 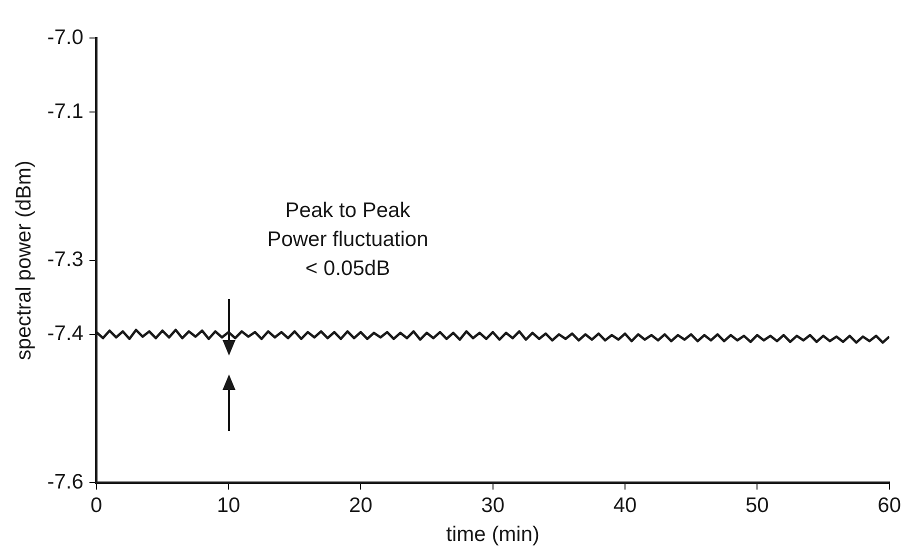 What do you see at coordinates (493, 505) in the screenshot?
I see `x-tick-label: 30` at bounding box center [493, 505].